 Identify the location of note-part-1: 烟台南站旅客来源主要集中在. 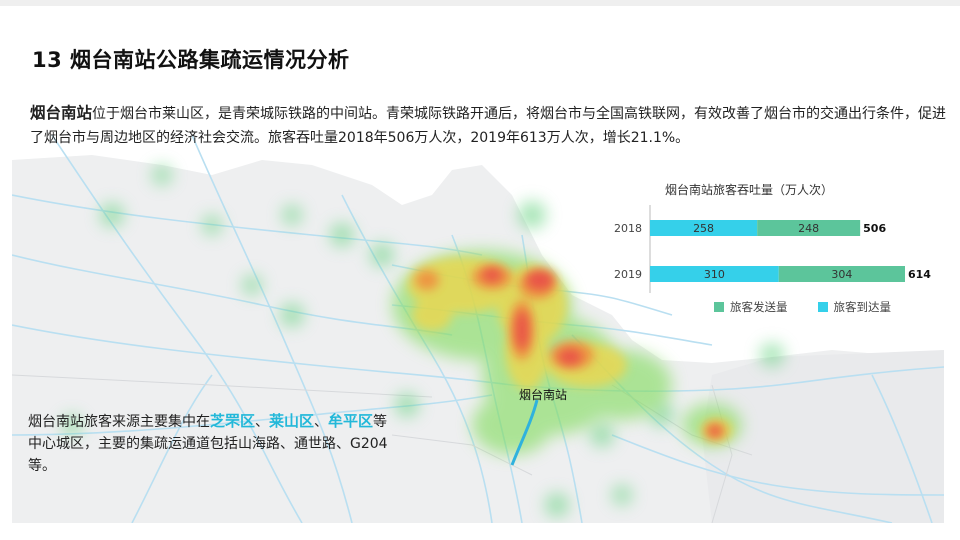
(119, 422).